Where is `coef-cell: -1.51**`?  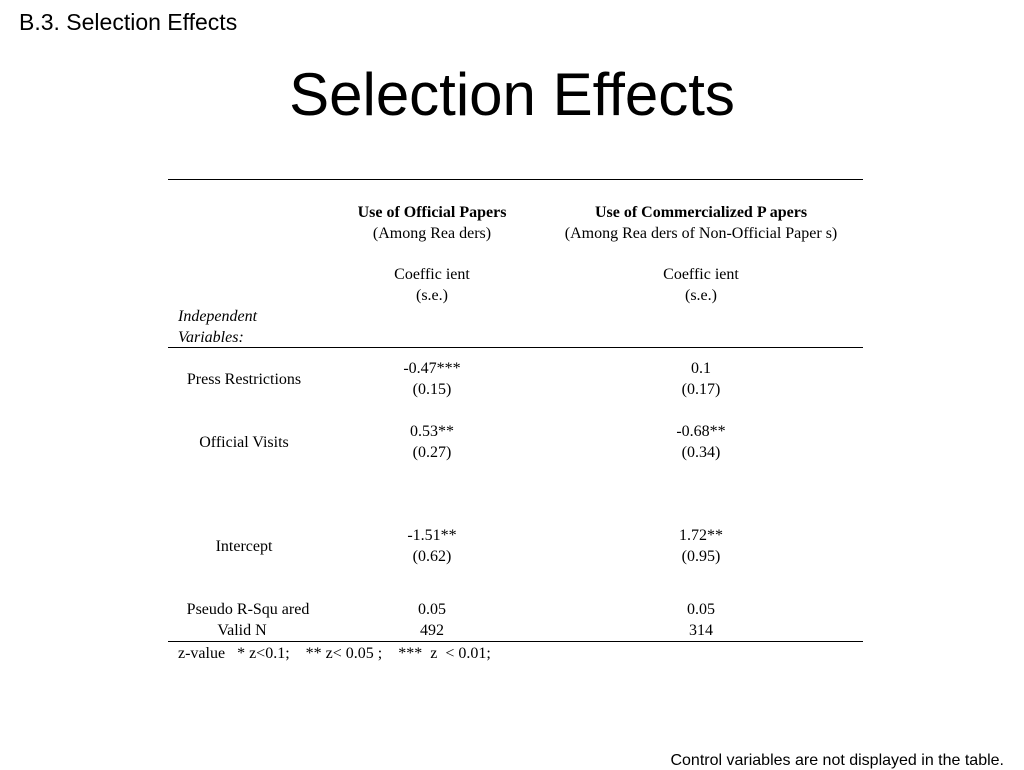 coef-cell: -1.51** is located at coordinates (432, 535).